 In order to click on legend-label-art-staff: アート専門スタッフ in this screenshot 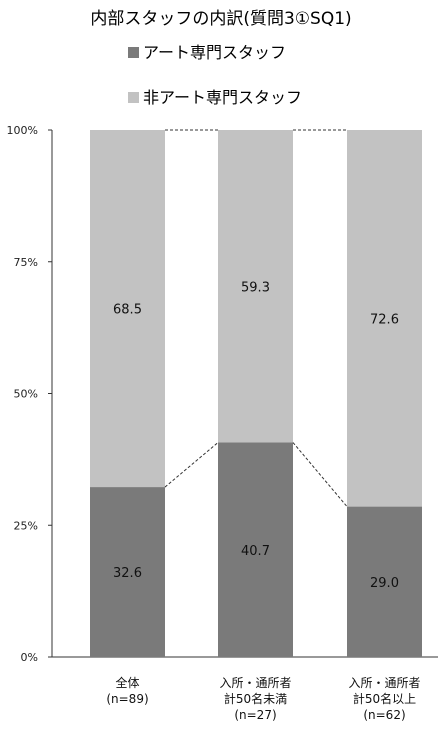, I will do `click(214, 52)`.